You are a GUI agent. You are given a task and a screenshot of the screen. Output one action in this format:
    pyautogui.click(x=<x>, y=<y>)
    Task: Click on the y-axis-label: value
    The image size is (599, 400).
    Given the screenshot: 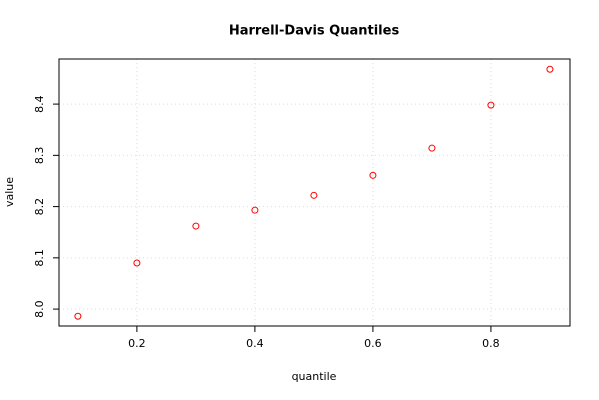 What is the action you would take?
    pyautogui.click(x=9, y=192)
    